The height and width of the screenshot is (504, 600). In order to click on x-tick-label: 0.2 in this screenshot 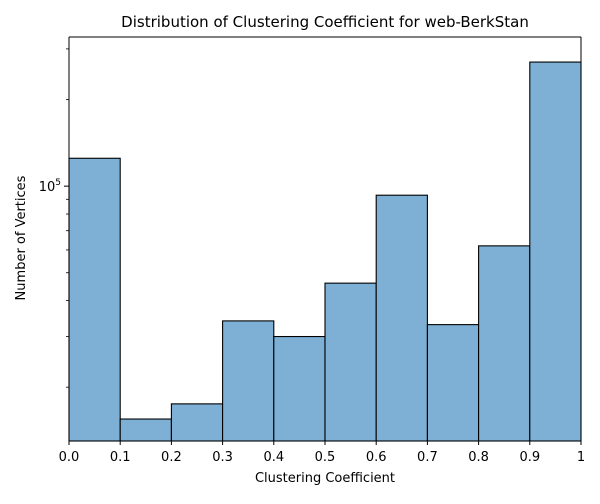, I will do `click(171, 457)`.